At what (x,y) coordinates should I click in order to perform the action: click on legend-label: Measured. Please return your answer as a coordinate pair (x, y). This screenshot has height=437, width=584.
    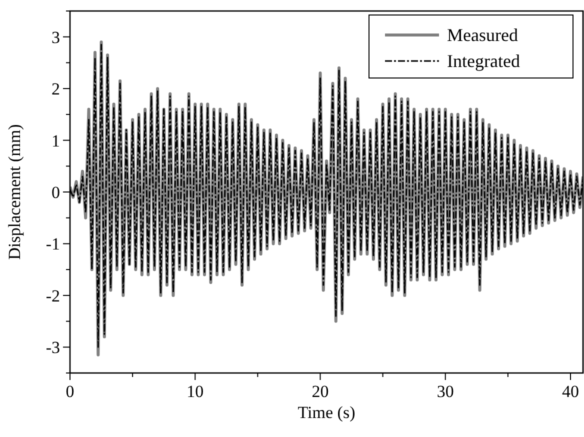
    Looking at the image, I should click on (482, 35).